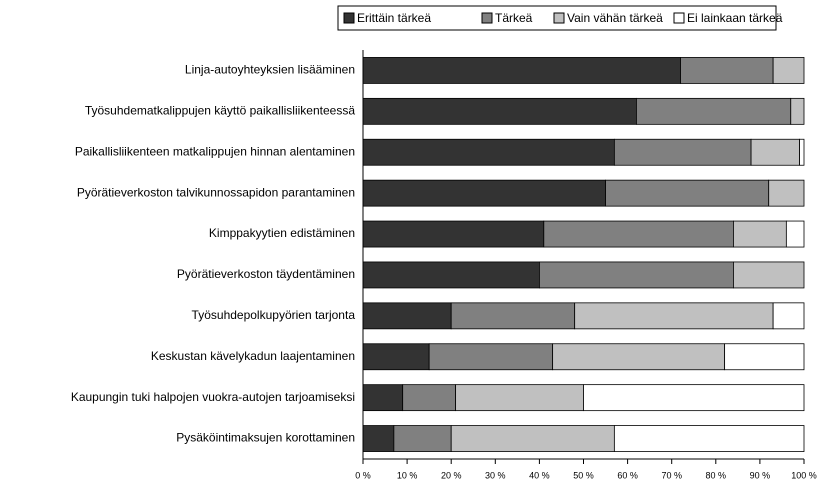 This screenshot has width=826, height=487. Describe the element at coordinates (407, 475) in the screenshot. I see `x-tick-label: 10 %` at that location.